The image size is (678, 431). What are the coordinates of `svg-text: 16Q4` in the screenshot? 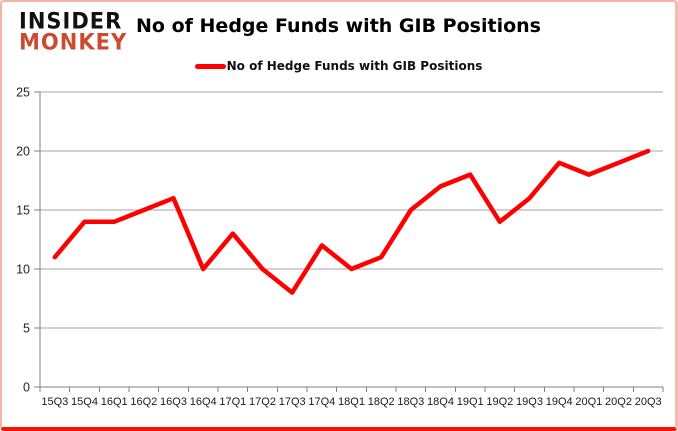 It's located at (203, 402).